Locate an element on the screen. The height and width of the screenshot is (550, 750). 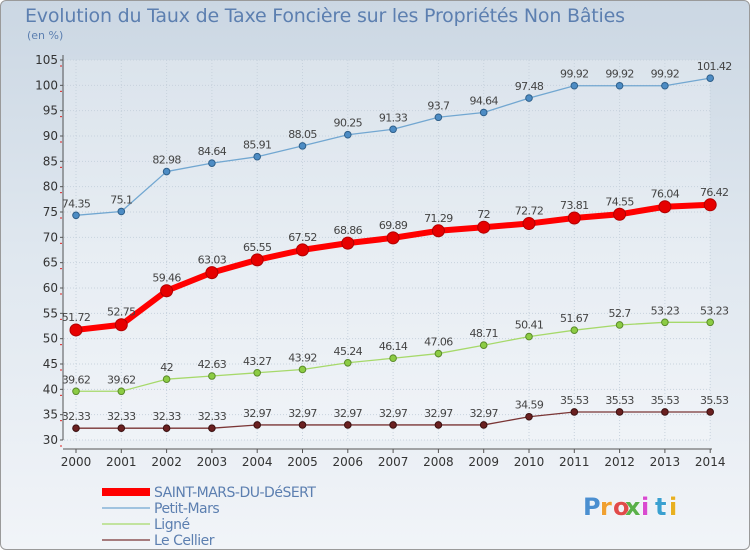
y-tick-label: 80 is located at coordinates (50, 187).